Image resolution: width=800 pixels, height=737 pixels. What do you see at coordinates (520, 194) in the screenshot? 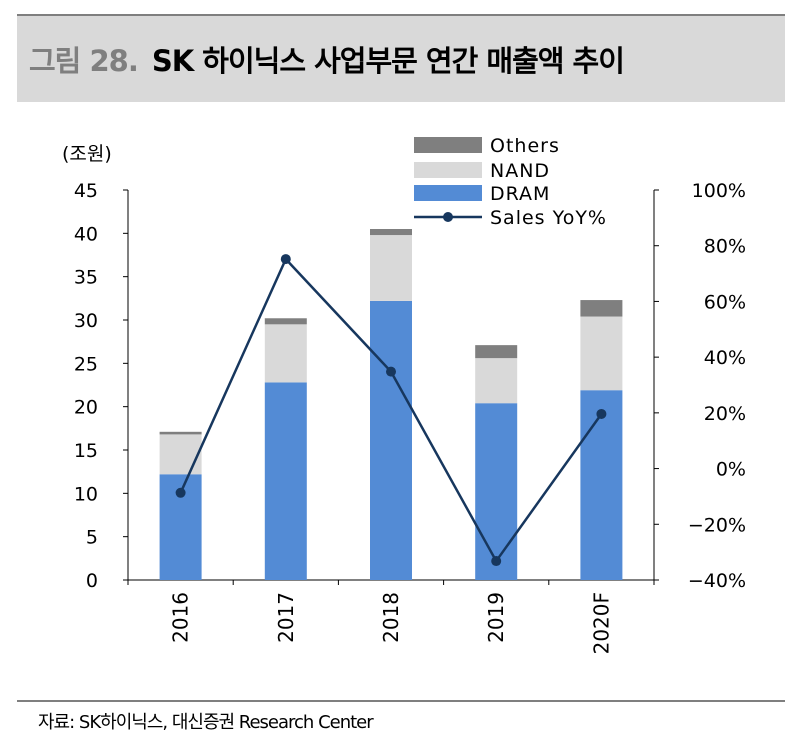
I see `legend-label: DRAM` at bounding box center [520, 194].